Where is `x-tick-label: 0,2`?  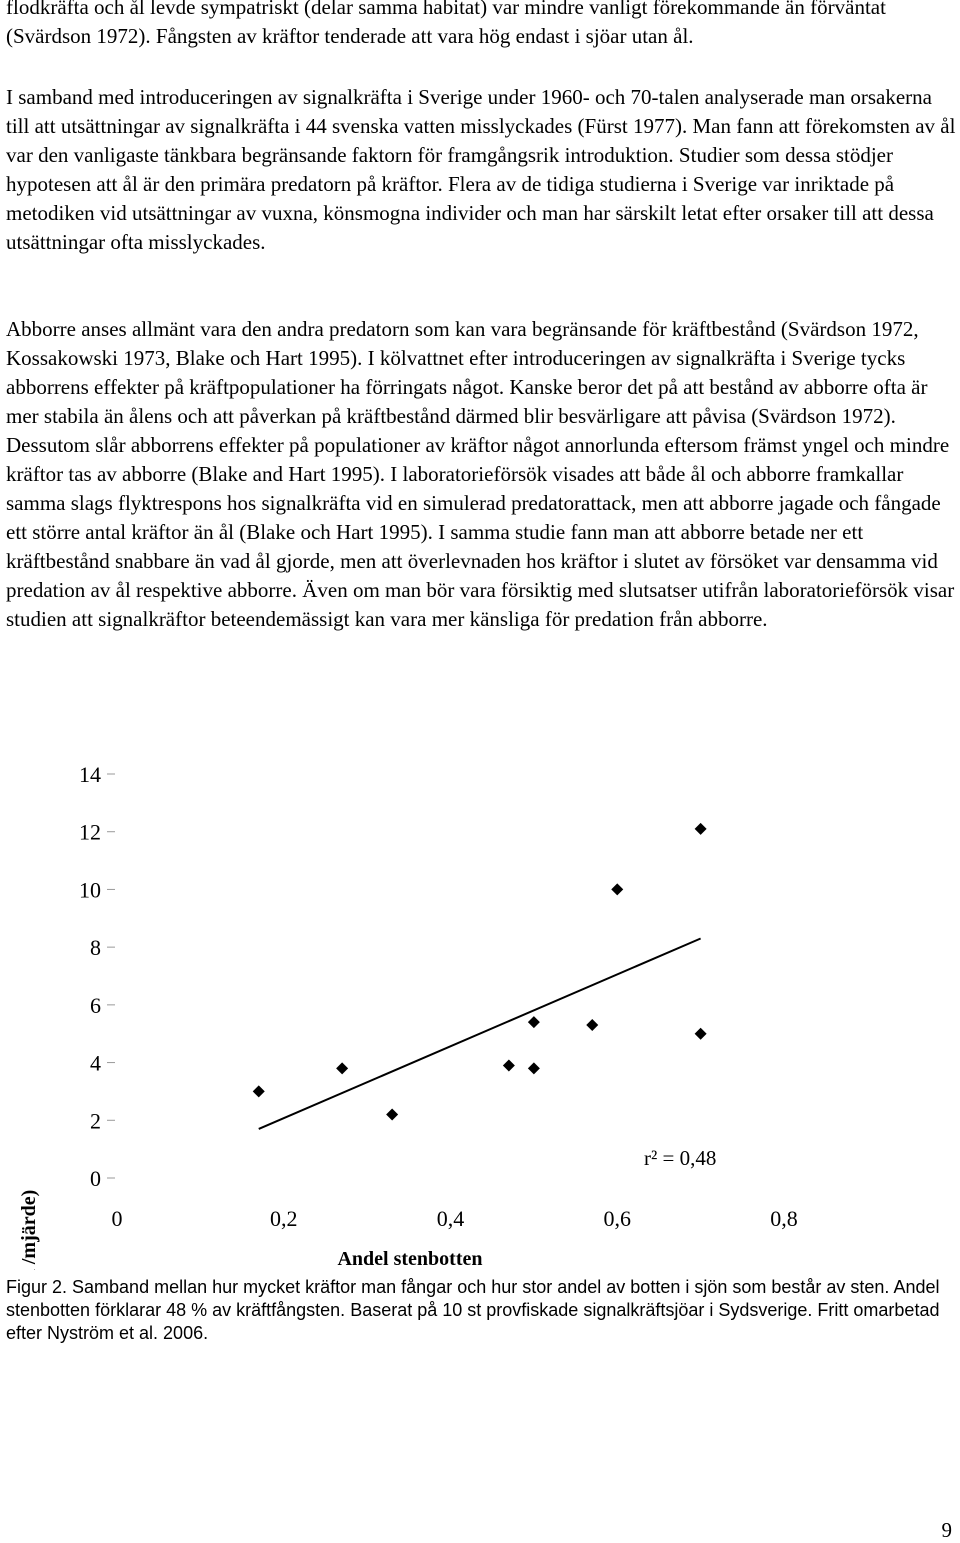 x-tick-label: 0,2 is located at coordinates (284, 1218).